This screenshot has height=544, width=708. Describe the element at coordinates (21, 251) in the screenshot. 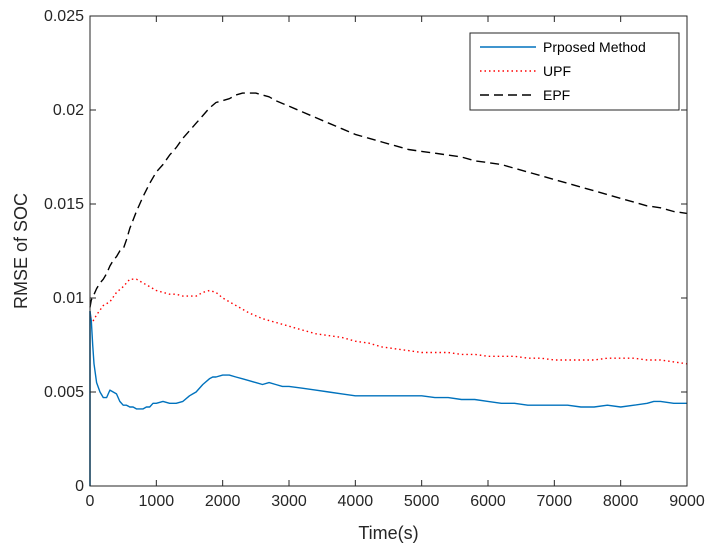

I see `y-axis-title: RMSE of SOC` at that location.